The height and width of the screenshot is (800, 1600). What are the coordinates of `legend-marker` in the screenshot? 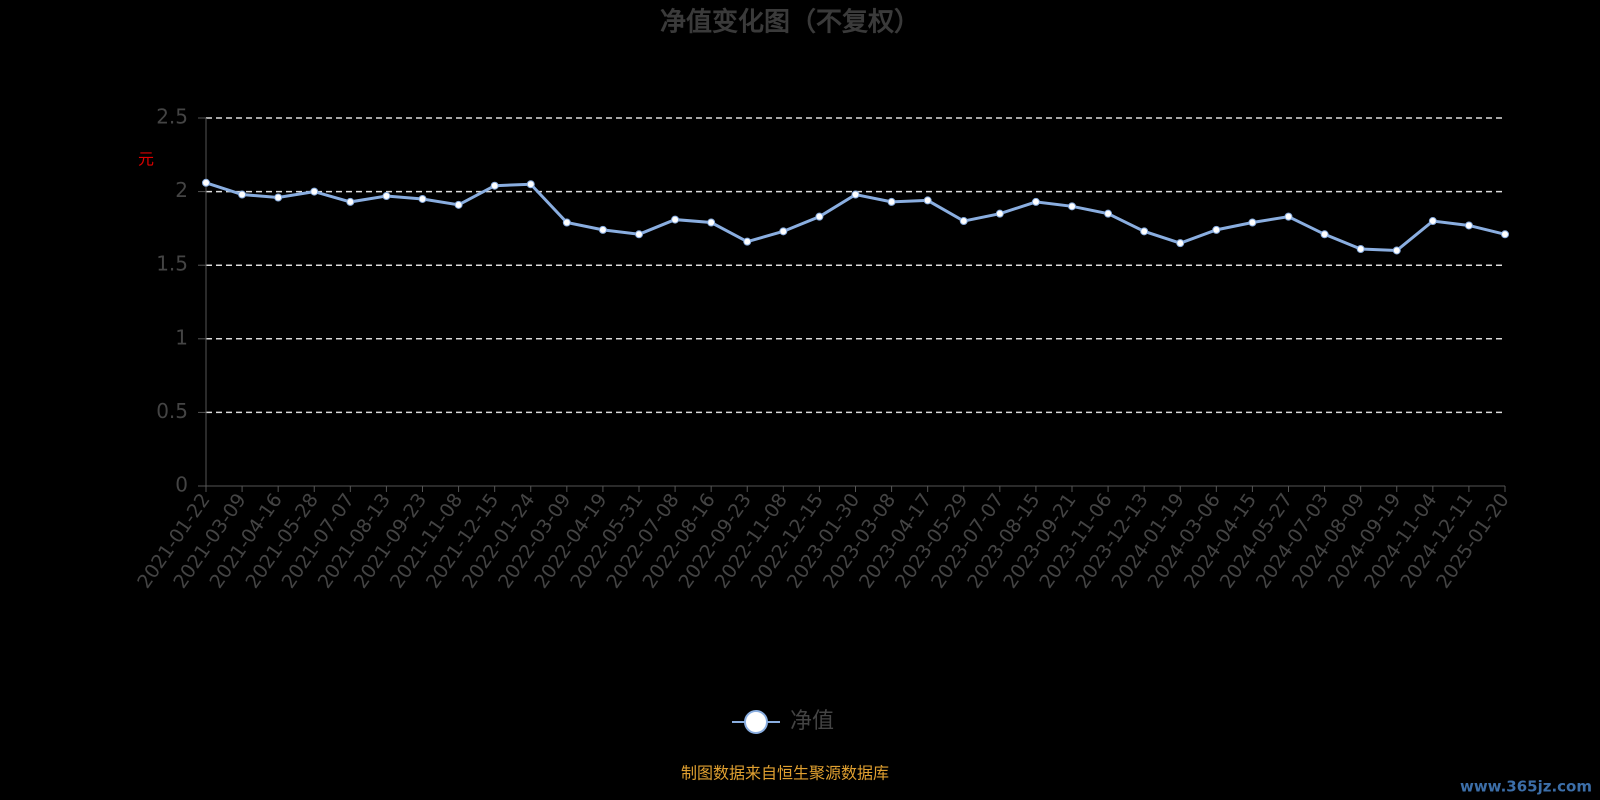 It's located at (756, 722).